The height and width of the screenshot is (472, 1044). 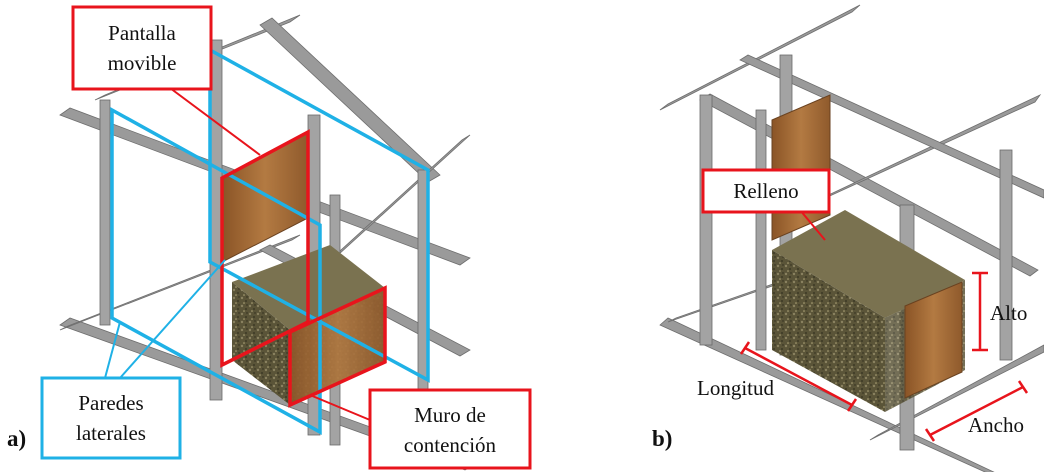 I want to click on pantalla-line1: Pantalla, so click(x=142, y=33).